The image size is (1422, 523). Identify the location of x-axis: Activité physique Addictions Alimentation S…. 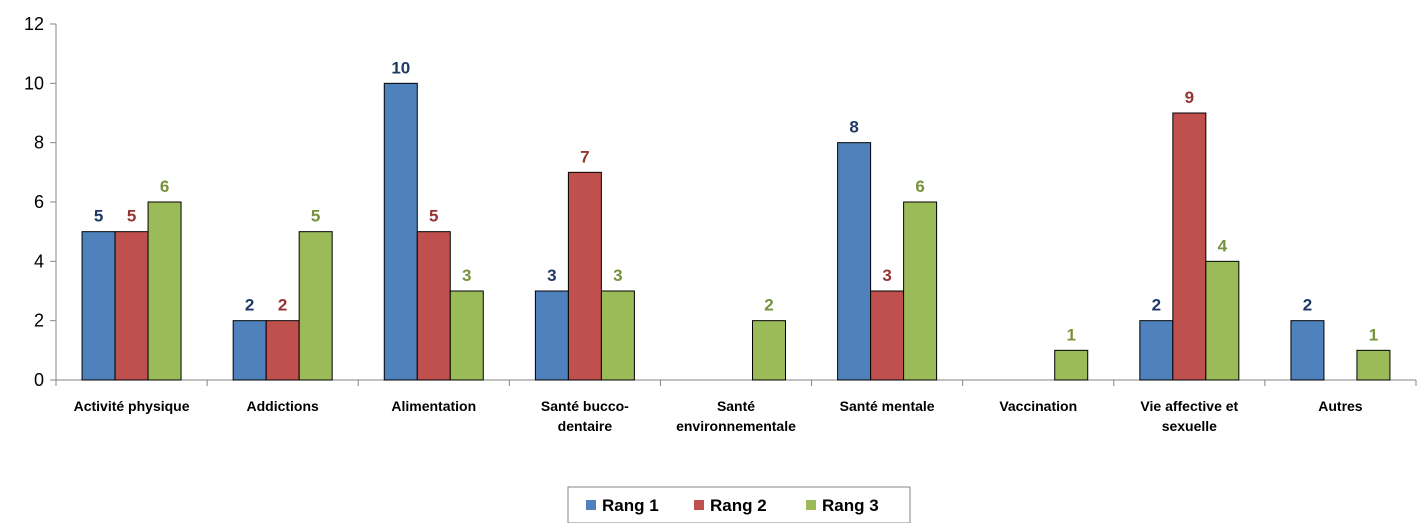
(736, 406).